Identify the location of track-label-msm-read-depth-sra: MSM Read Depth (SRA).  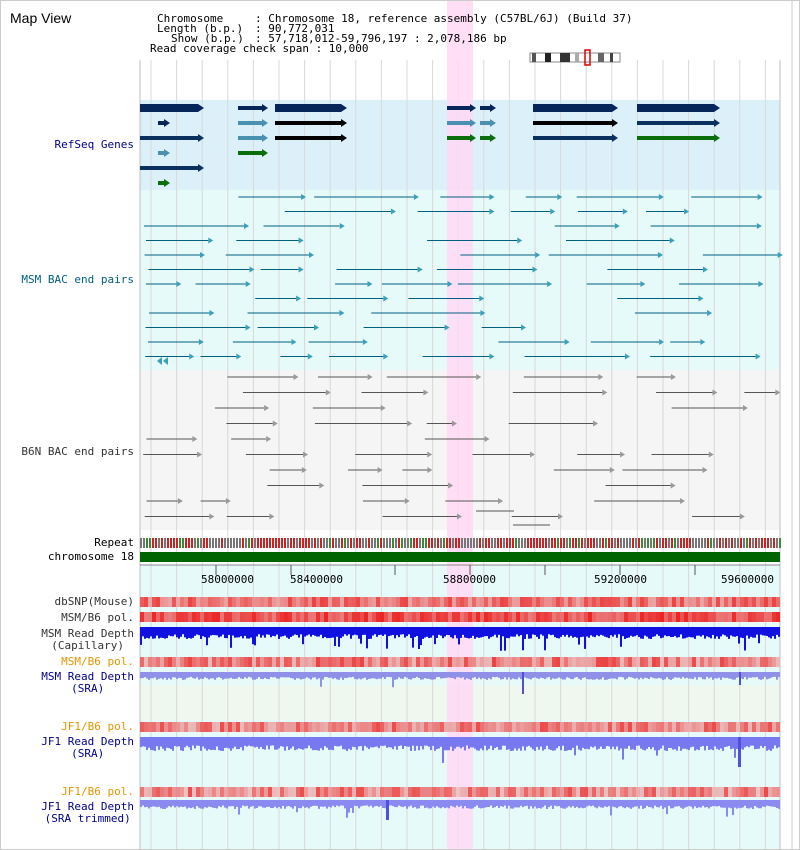
(87, 683).